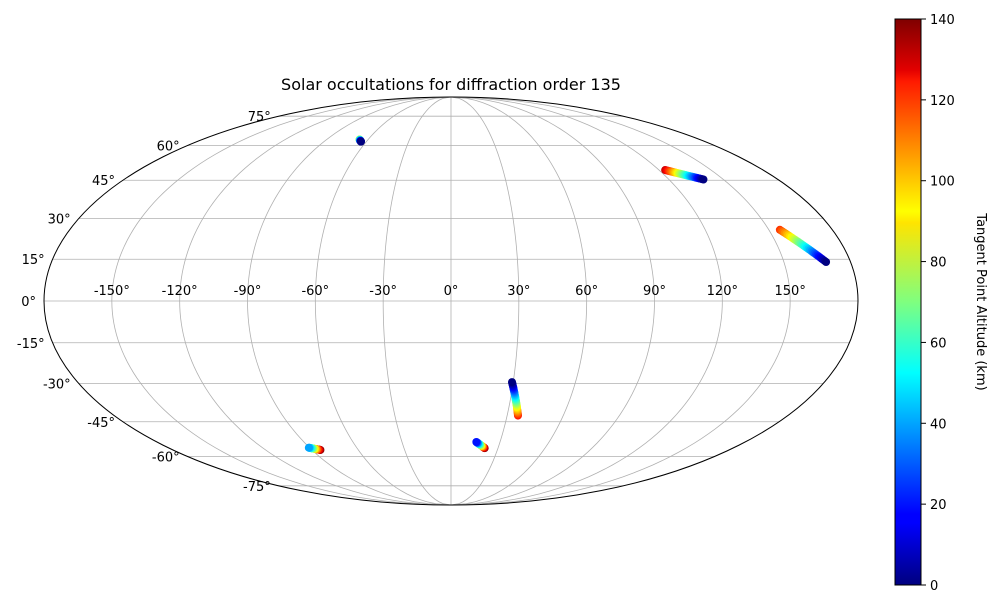  Describe the element at coordinates (654, 291) in the screenshot. I see `x-tick-label: 90°` at that location.